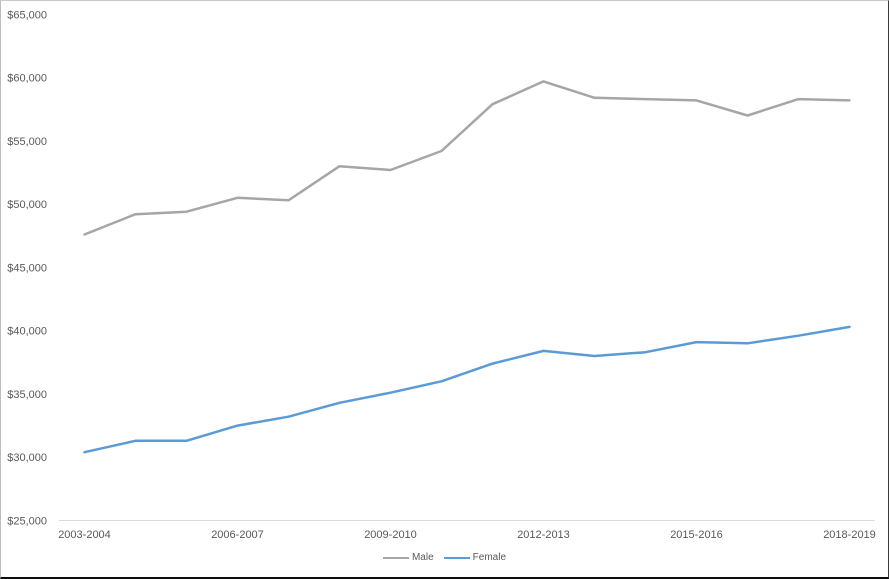 This screenshot has height=579, width=889. I want to click on x-axis-tick-label: 2018-2019, so click(849, 535).